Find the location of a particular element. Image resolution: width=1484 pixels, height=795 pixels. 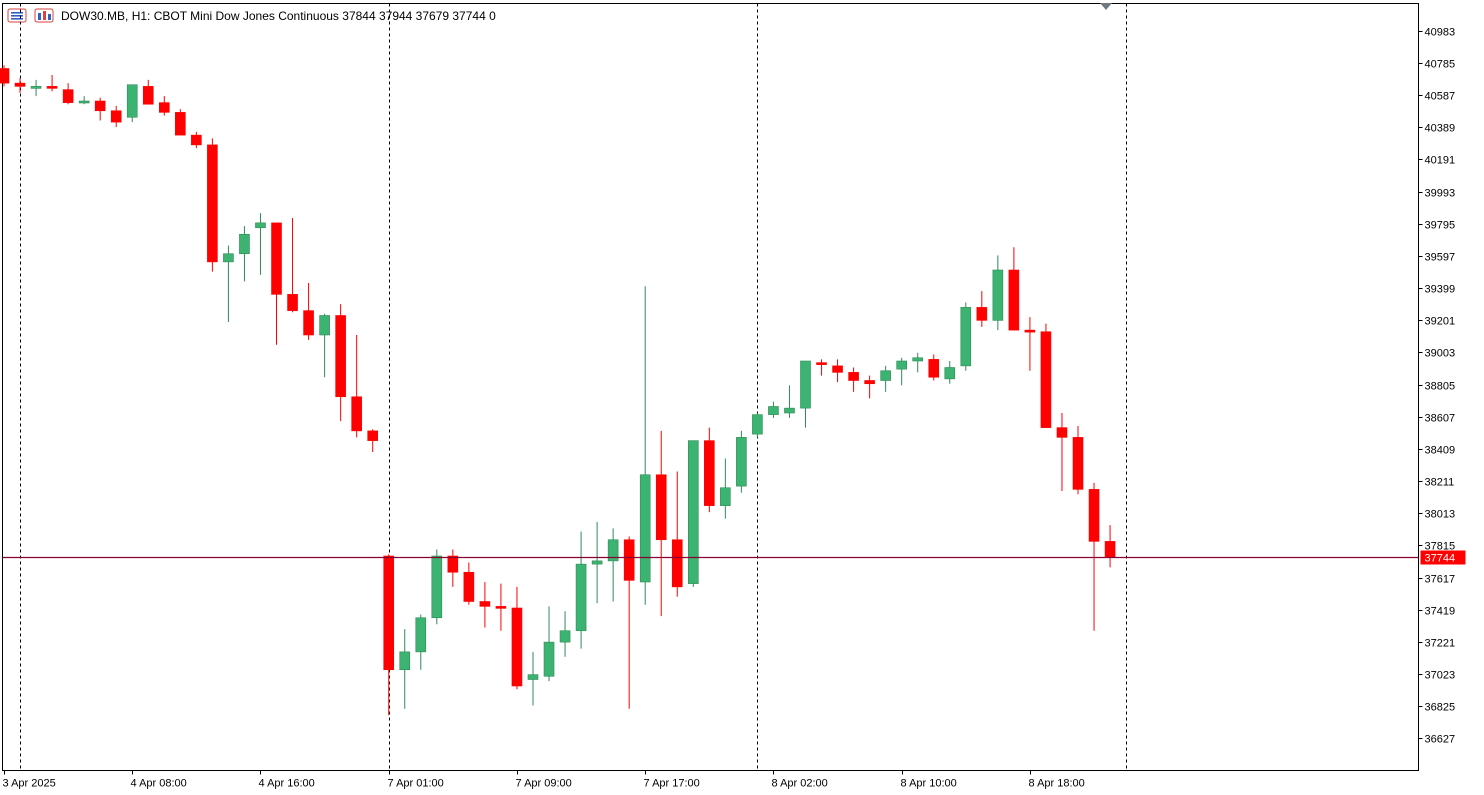

shift-marker-icon is located at coordinates (1106, 6).